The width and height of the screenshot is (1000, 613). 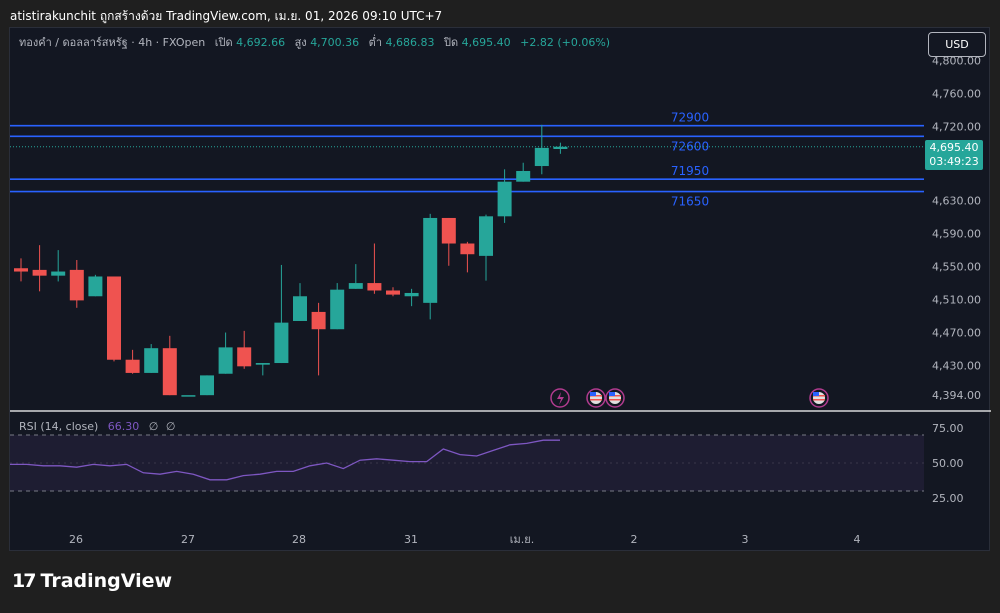 What do you see at coordinates (956, 126) in the screenshot?
I see `price-axis-label: 4,720.00` at bounding box center [956, 126].